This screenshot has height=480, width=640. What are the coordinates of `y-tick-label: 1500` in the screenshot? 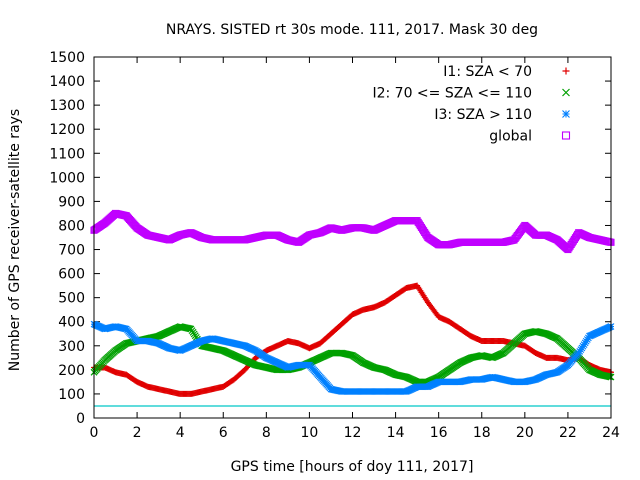 It's located at (67, 58).